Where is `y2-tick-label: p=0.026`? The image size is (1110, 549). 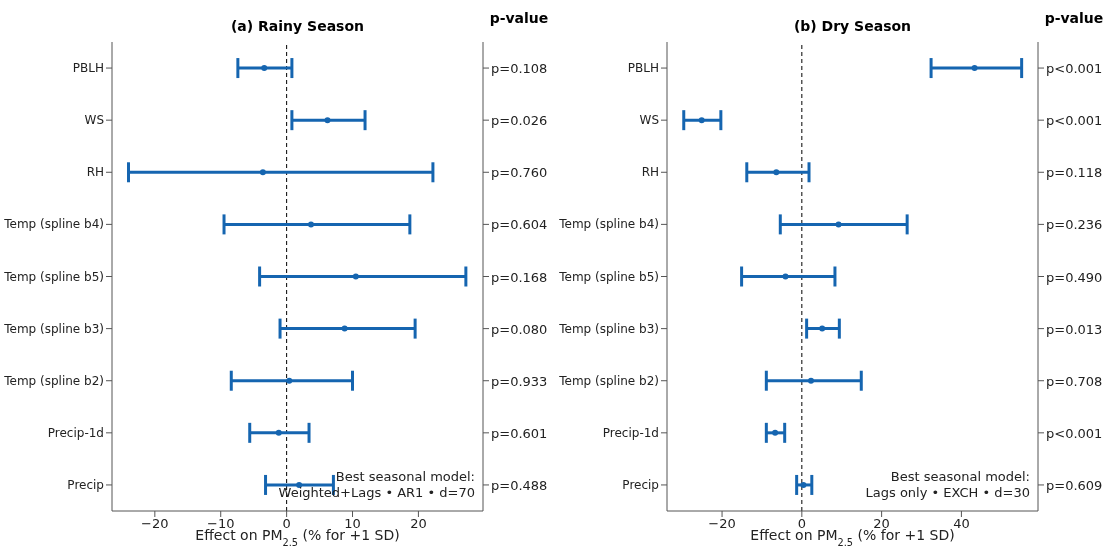
y2-tick-label: p=0.026 is located at coordinates (519, 121).